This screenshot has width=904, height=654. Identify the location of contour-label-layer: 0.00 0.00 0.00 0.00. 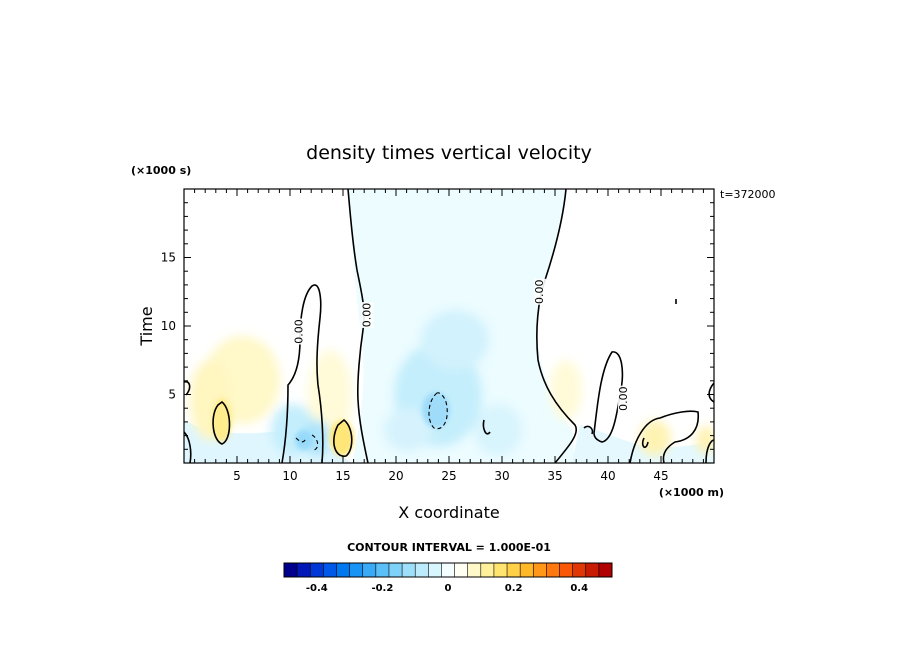
(461, 345).